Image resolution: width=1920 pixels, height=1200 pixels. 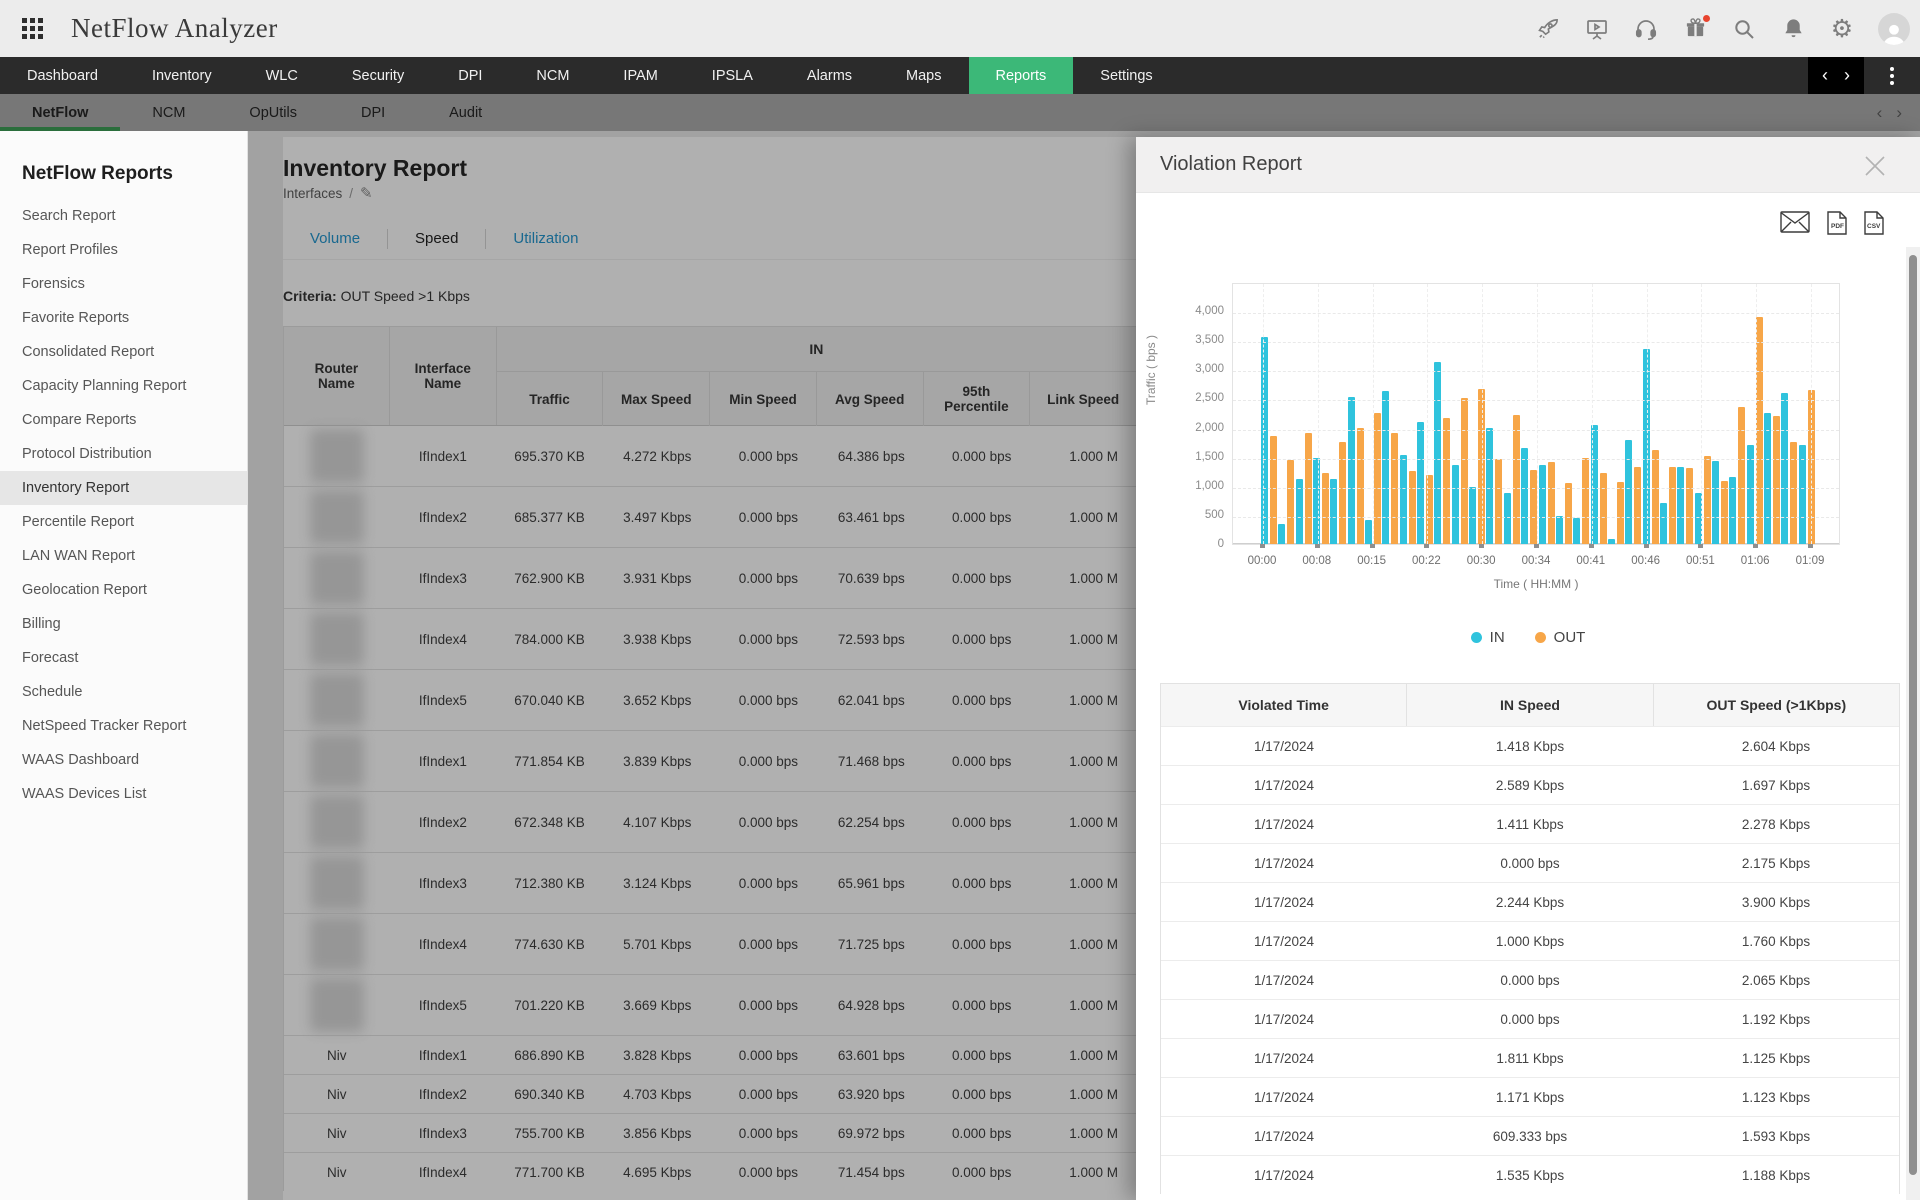 What do you see at coordinates (1842, 28) in the screenshot?
I see `gear-icon: ⚙` at bounding box center [1842, 28].